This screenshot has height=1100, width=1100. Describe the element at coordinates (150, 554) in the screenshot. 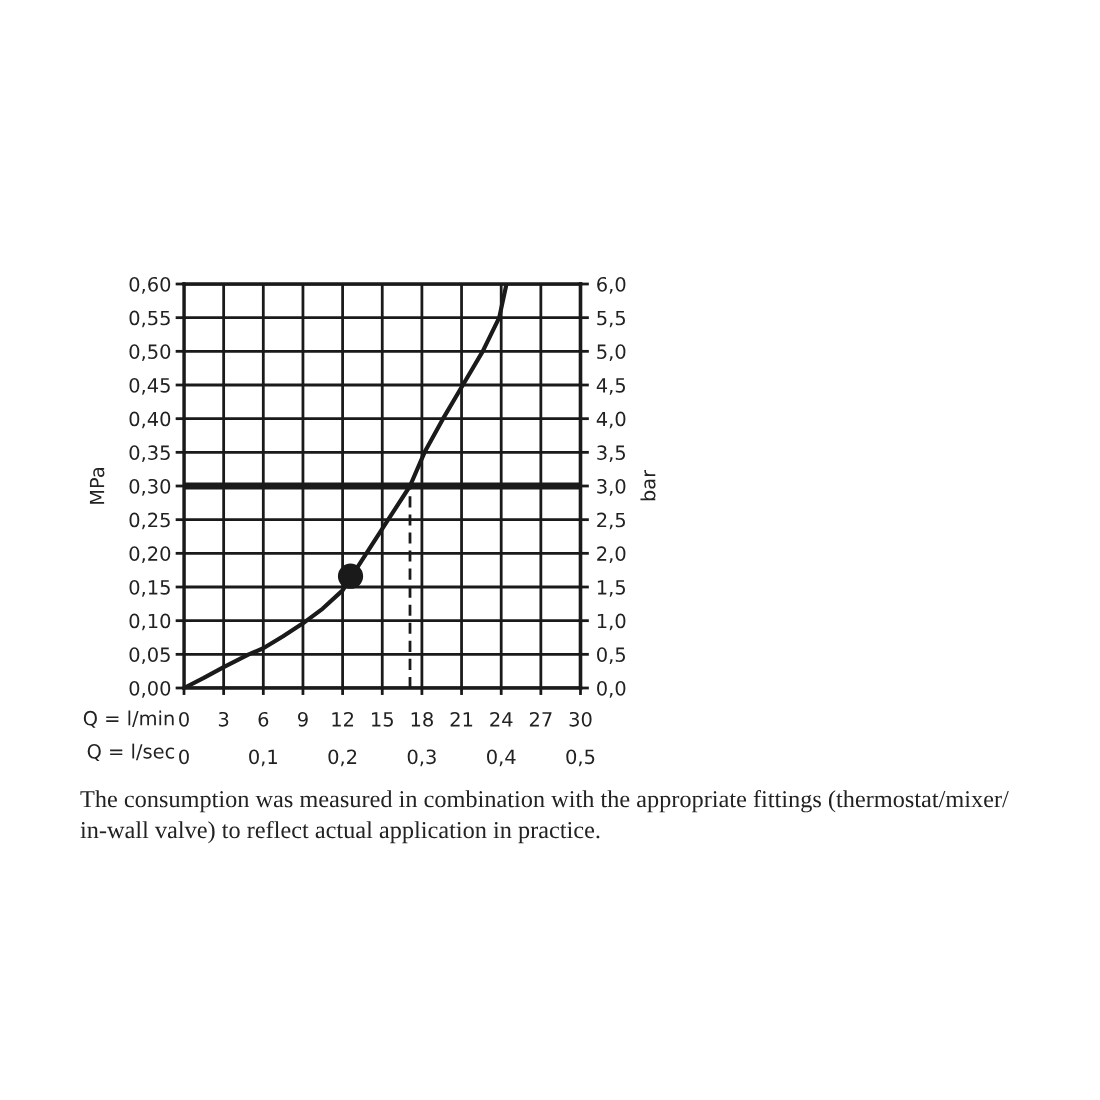

I see `y-tick-label: 0,20` at that location.